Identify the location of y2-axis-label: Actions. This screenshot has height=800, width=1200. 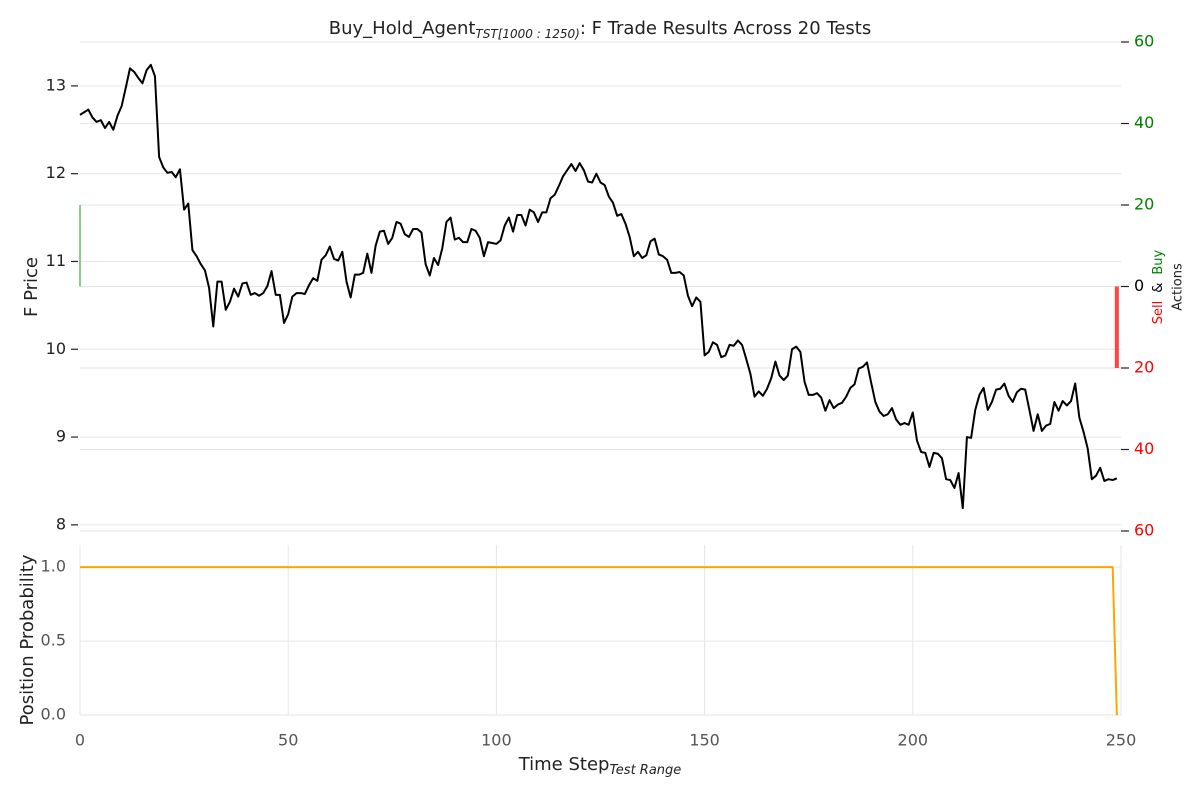
(1178, 287).